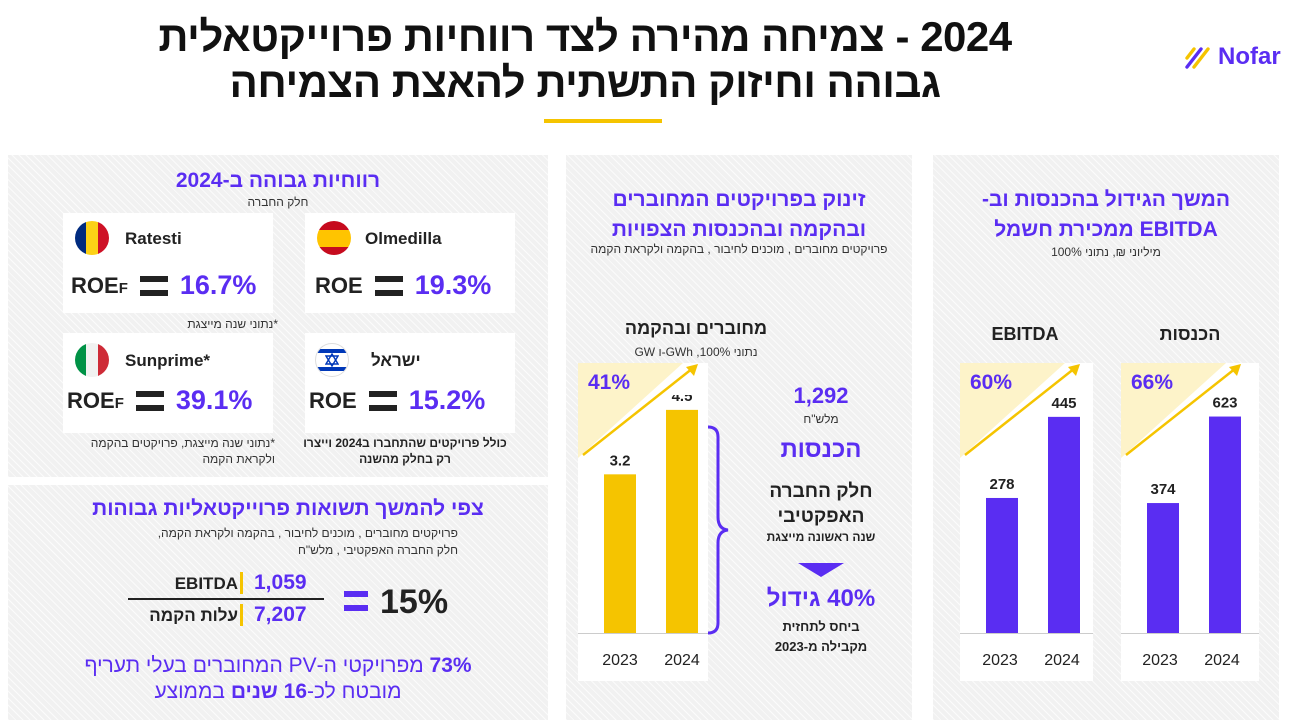 The width and height of the screenshot is (1300, 720). I want to click on note-ratesti: *נתוני שנה מייצגת, so click(232, 324).